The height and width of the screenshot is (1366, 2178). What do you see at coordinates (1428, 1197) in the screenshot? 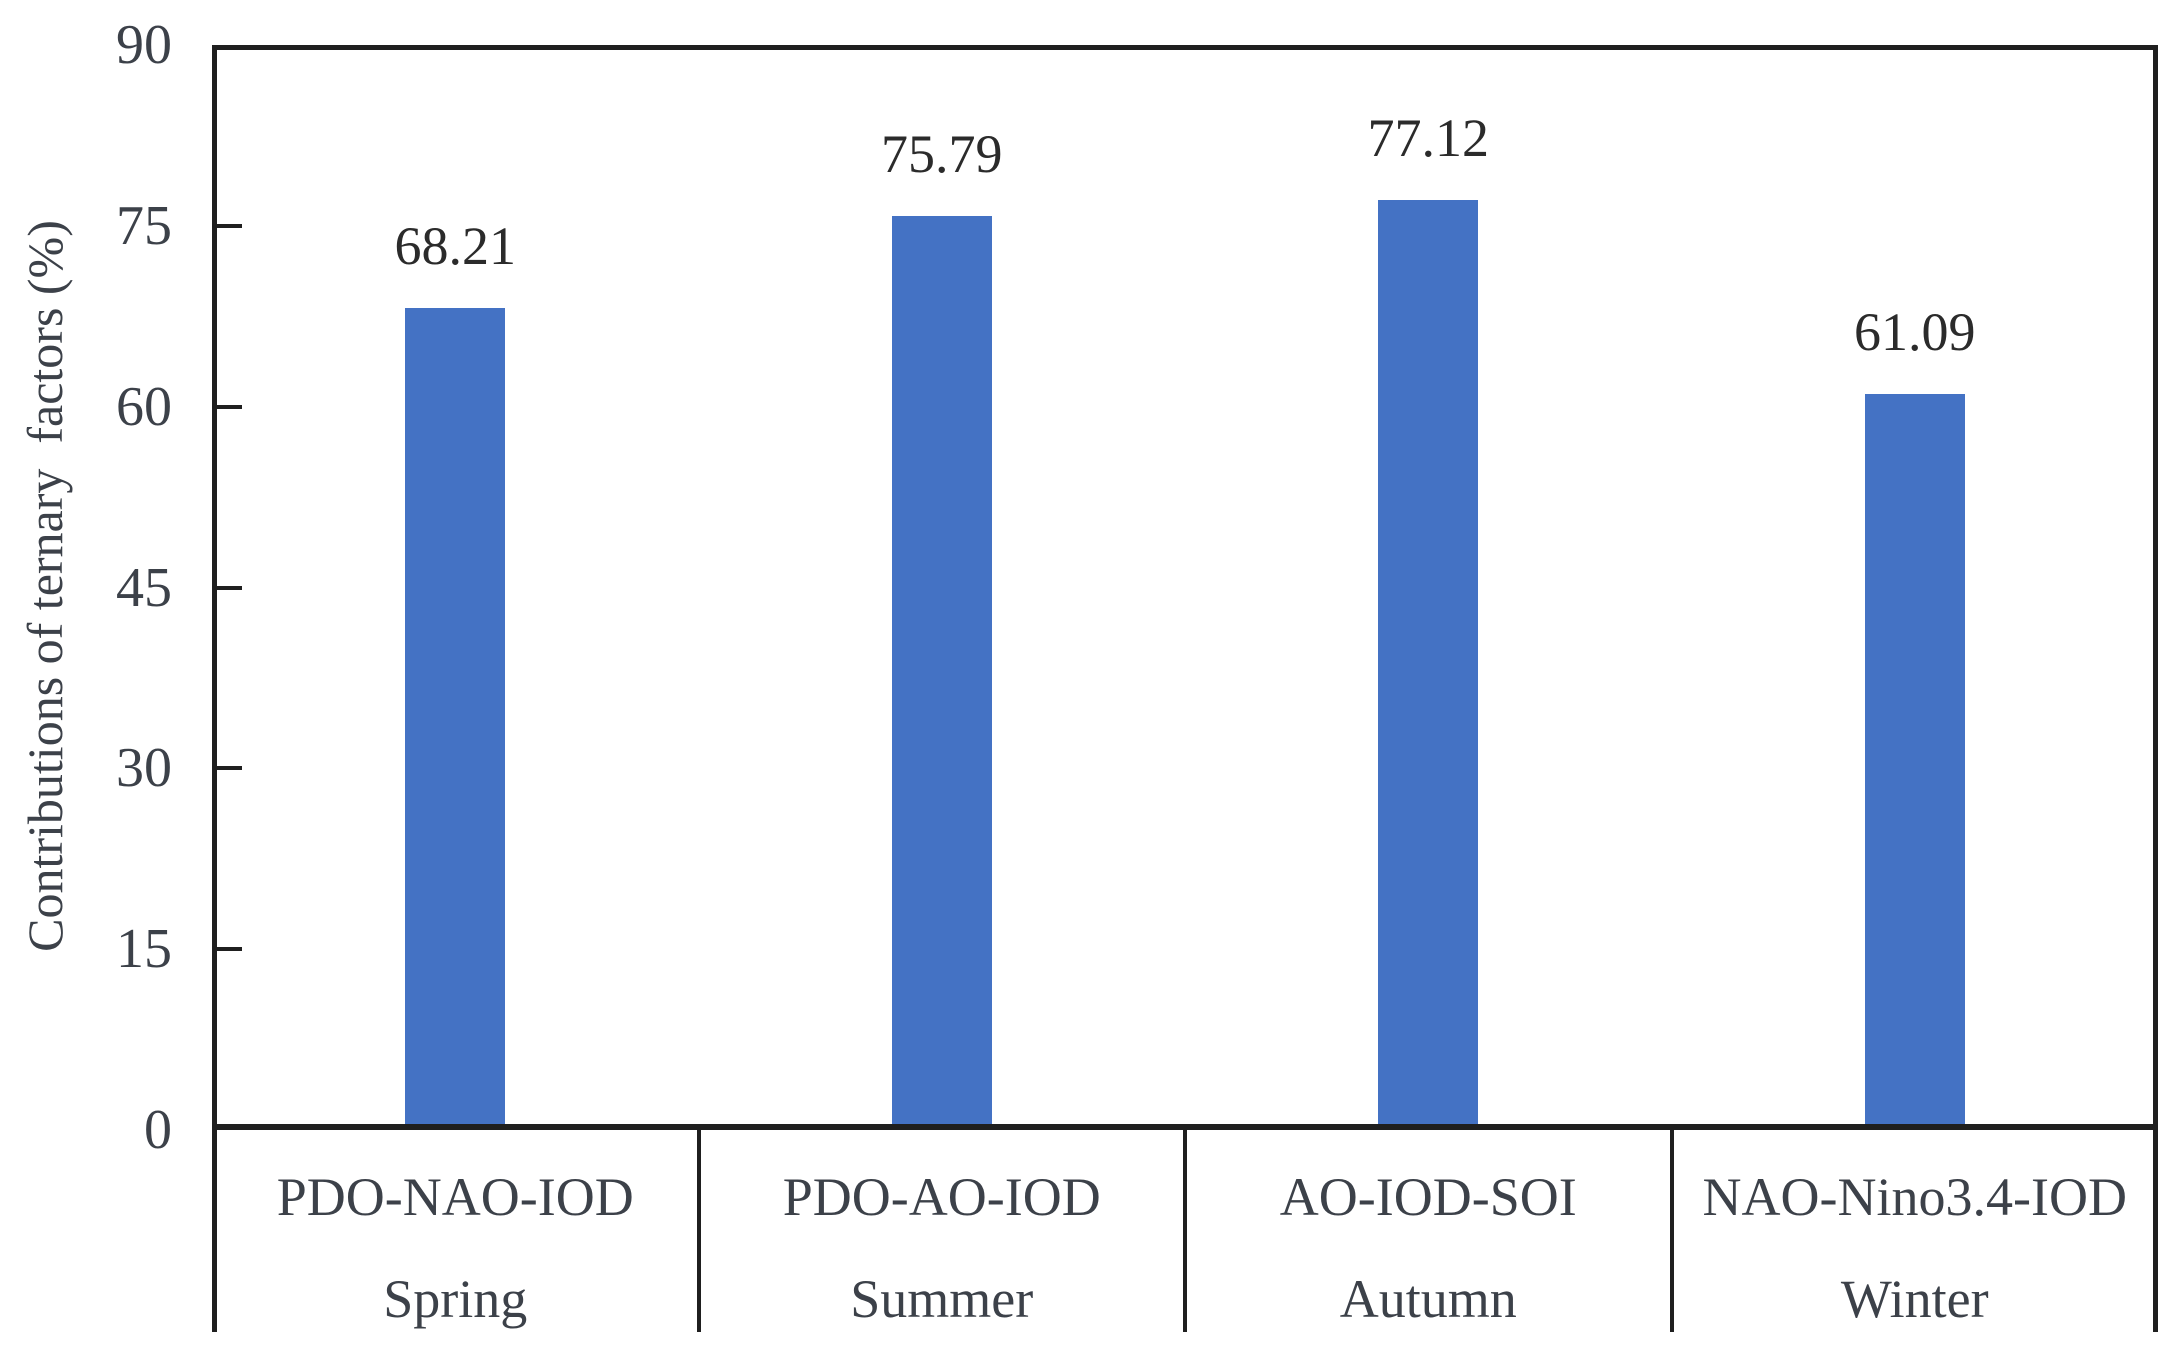
I see `category-label: AO-IOD-SOI` at bounding box center [1428, 1197].